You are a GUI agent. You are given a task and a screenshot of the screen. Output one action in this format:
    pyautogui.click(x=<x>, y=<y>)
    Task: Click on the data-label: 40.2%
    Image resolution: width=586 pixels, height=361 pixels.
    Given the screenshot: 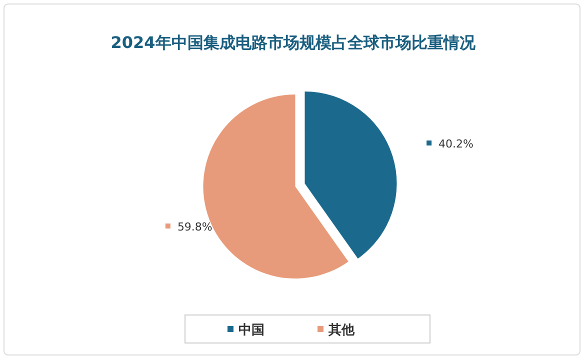 What is the action you would take?
    pyautogui.click(x=456, y=143)
    